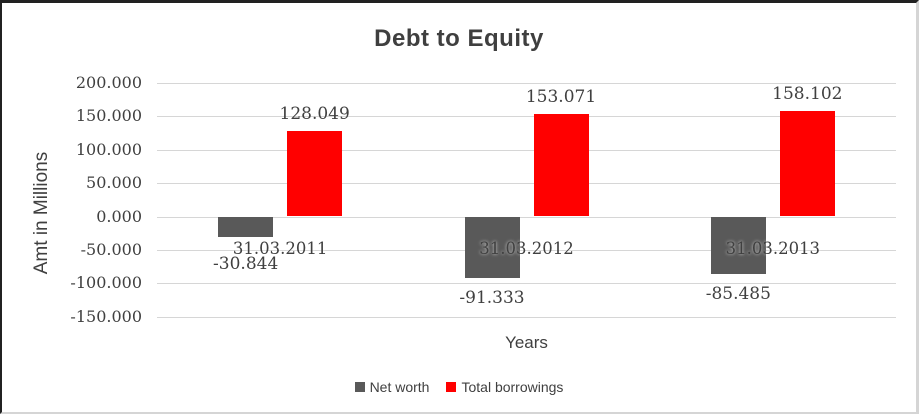 This screenshot has height=414, width=919. What do you see at coordinates (106, 316) in the screenshot?
I see `y-tick-label: -150.000` at bounding box center [106, 316].